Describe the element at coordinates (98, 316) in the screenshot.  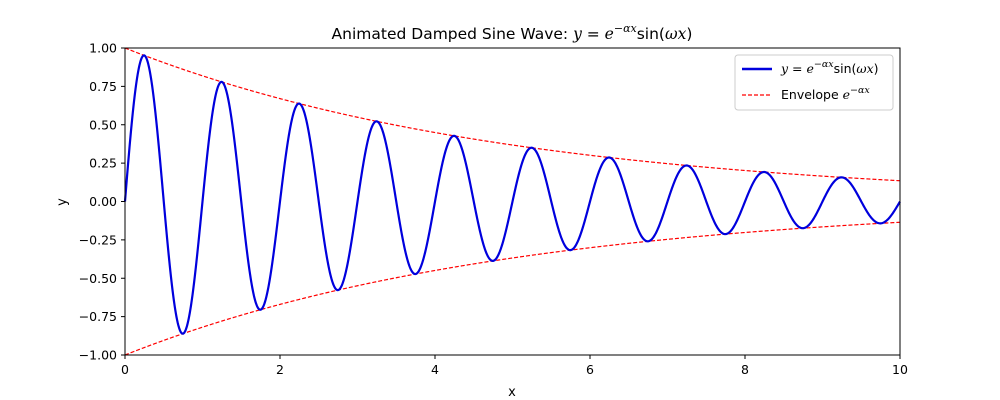
I see `y-tick-label: −0.75` at that location.